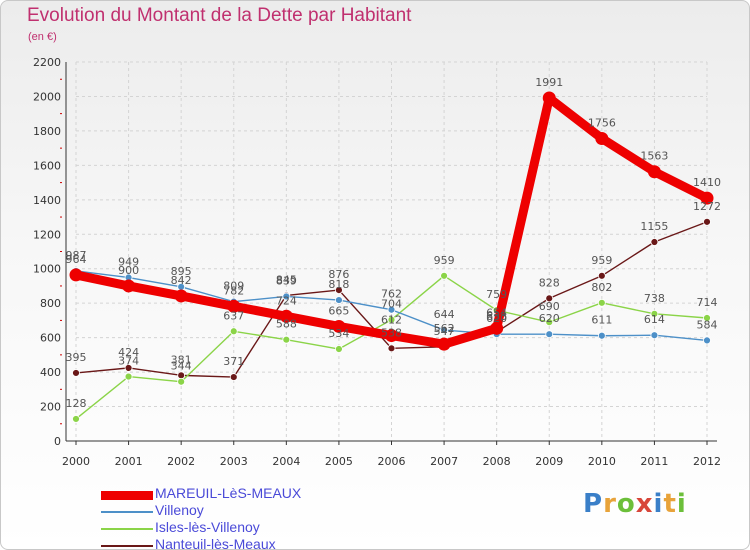 This screenshot has height=550, width=750. I want to click on data-label: 371, so click(233, 361).